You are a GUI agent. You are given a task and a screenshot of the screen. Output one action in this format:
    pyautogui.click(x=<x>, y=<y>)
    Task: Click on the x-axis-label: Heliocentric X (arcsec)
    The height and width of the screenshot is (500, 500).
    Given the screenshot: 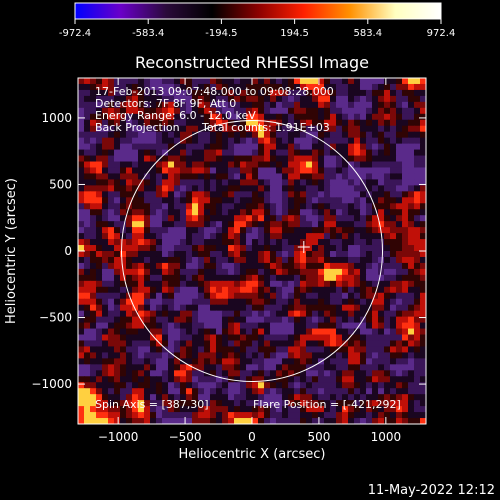 What is the action you would take?
    pyautogui.click(x=252, y=454)
    